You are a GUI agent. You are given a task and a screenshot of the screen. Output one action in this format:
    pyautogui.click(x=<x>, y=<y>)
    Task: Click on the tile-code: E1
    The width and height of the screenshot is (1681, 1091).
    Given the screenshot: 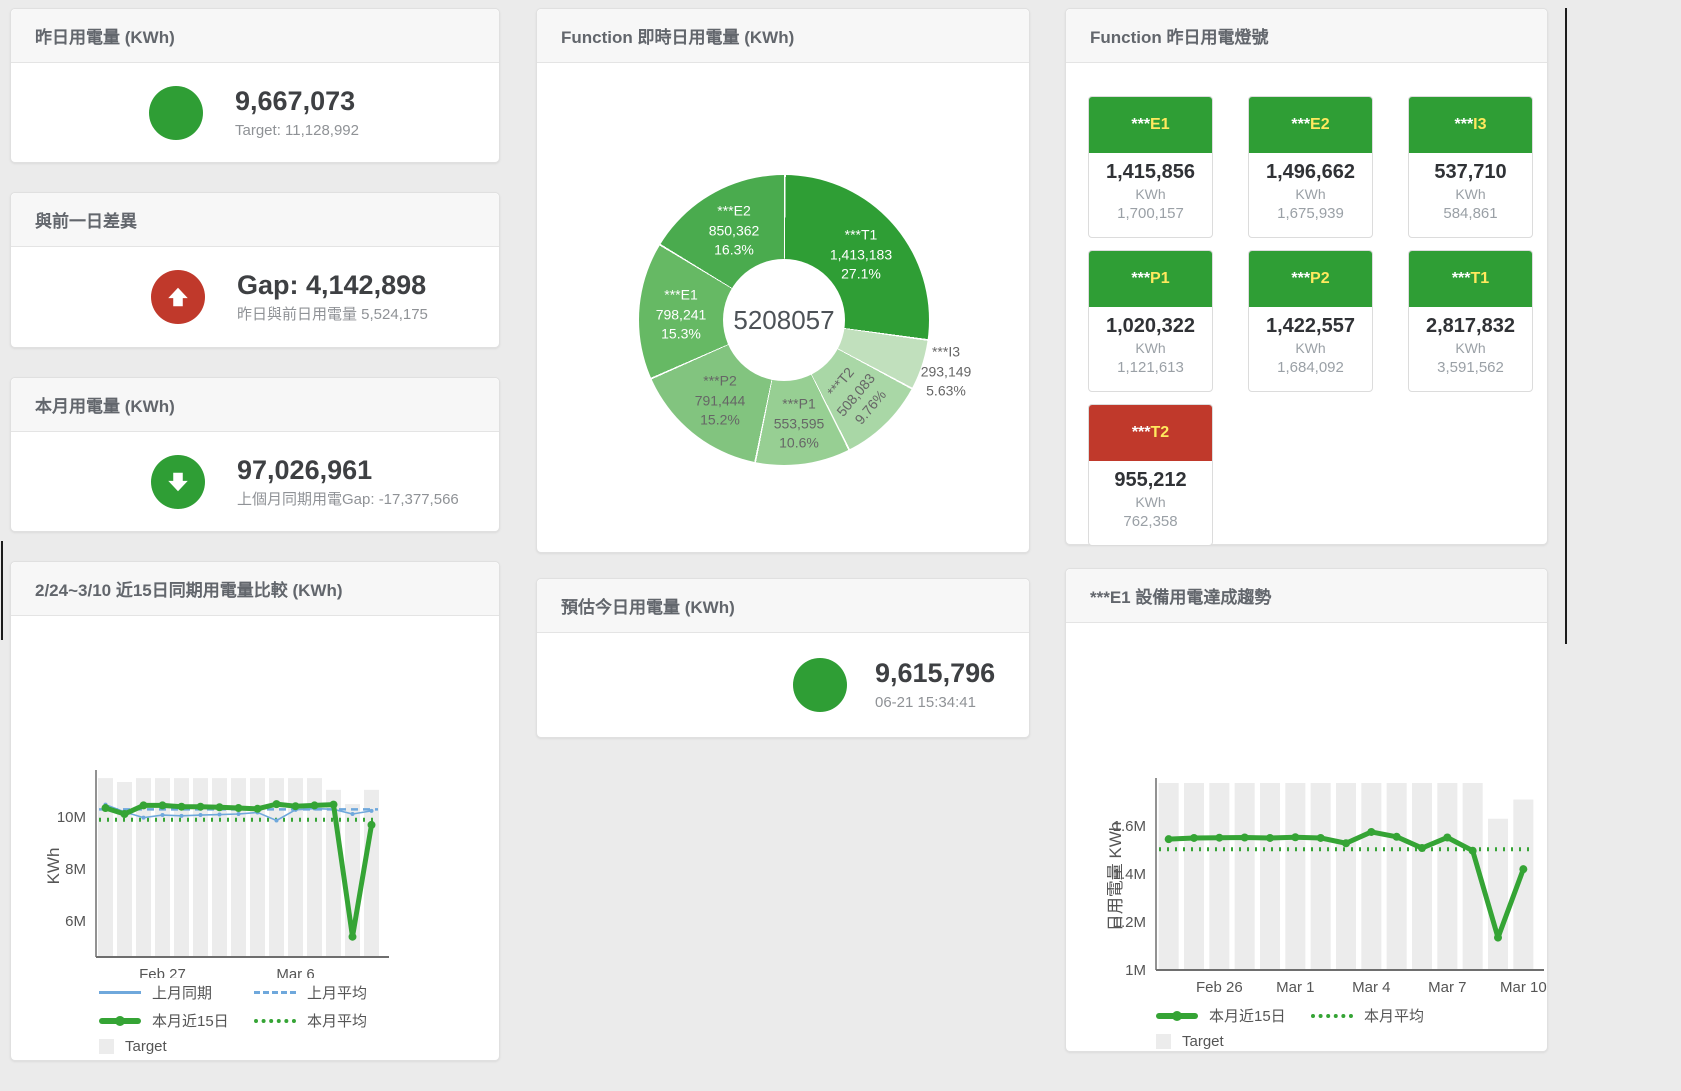 What is the action you would take?
    pyautogui.click(x=1160, y=124)
    